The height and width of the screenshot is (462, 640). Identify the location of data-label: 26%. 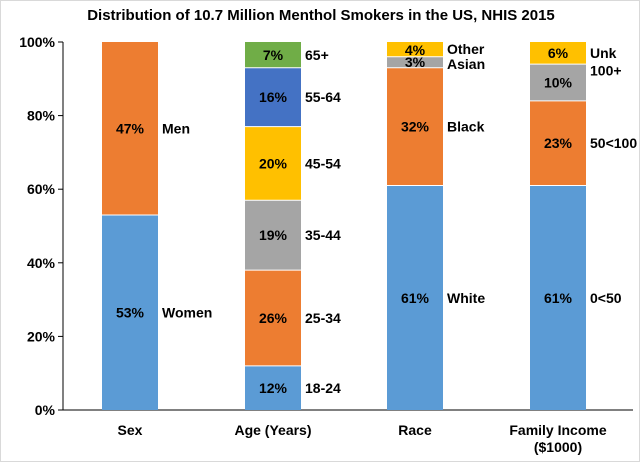
(273, 318).